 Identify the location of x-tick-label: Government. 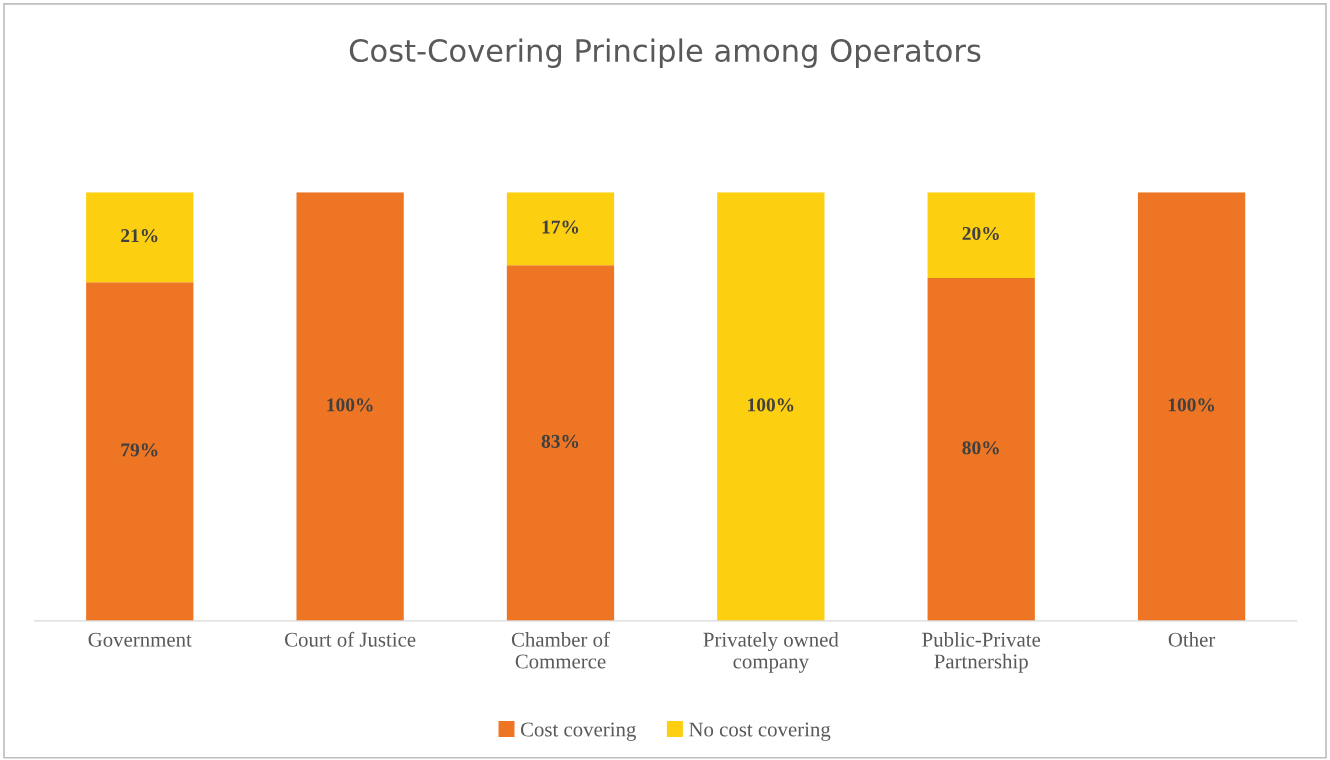
(140, 639).